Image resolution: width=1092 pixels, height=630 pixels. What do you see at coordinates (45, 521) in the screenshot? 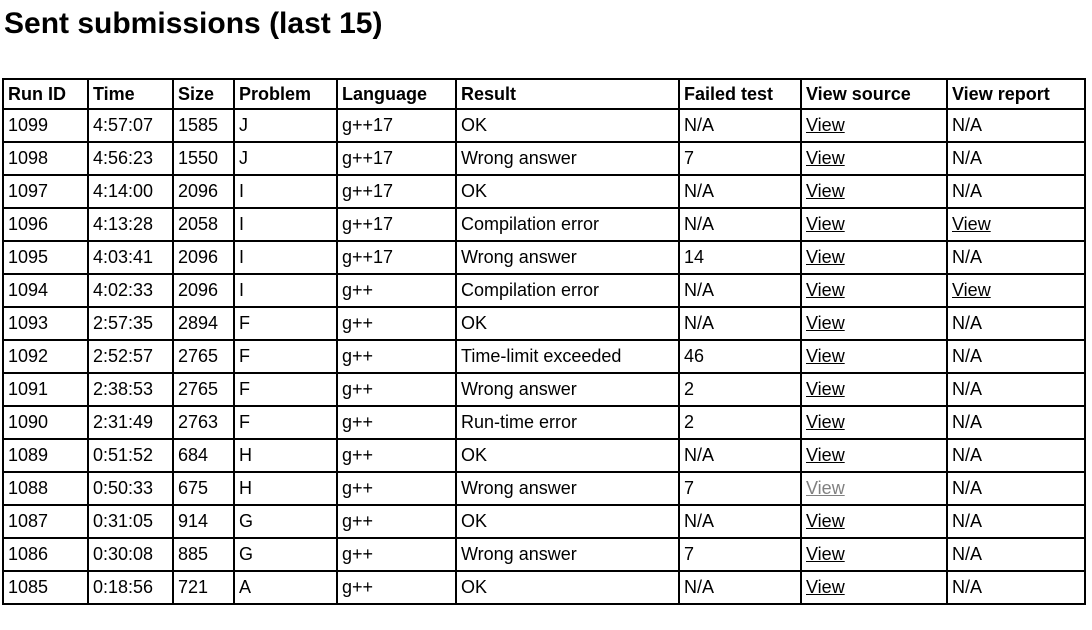
I see `run-id-cell: 1087` at bounding box center [45, 521].